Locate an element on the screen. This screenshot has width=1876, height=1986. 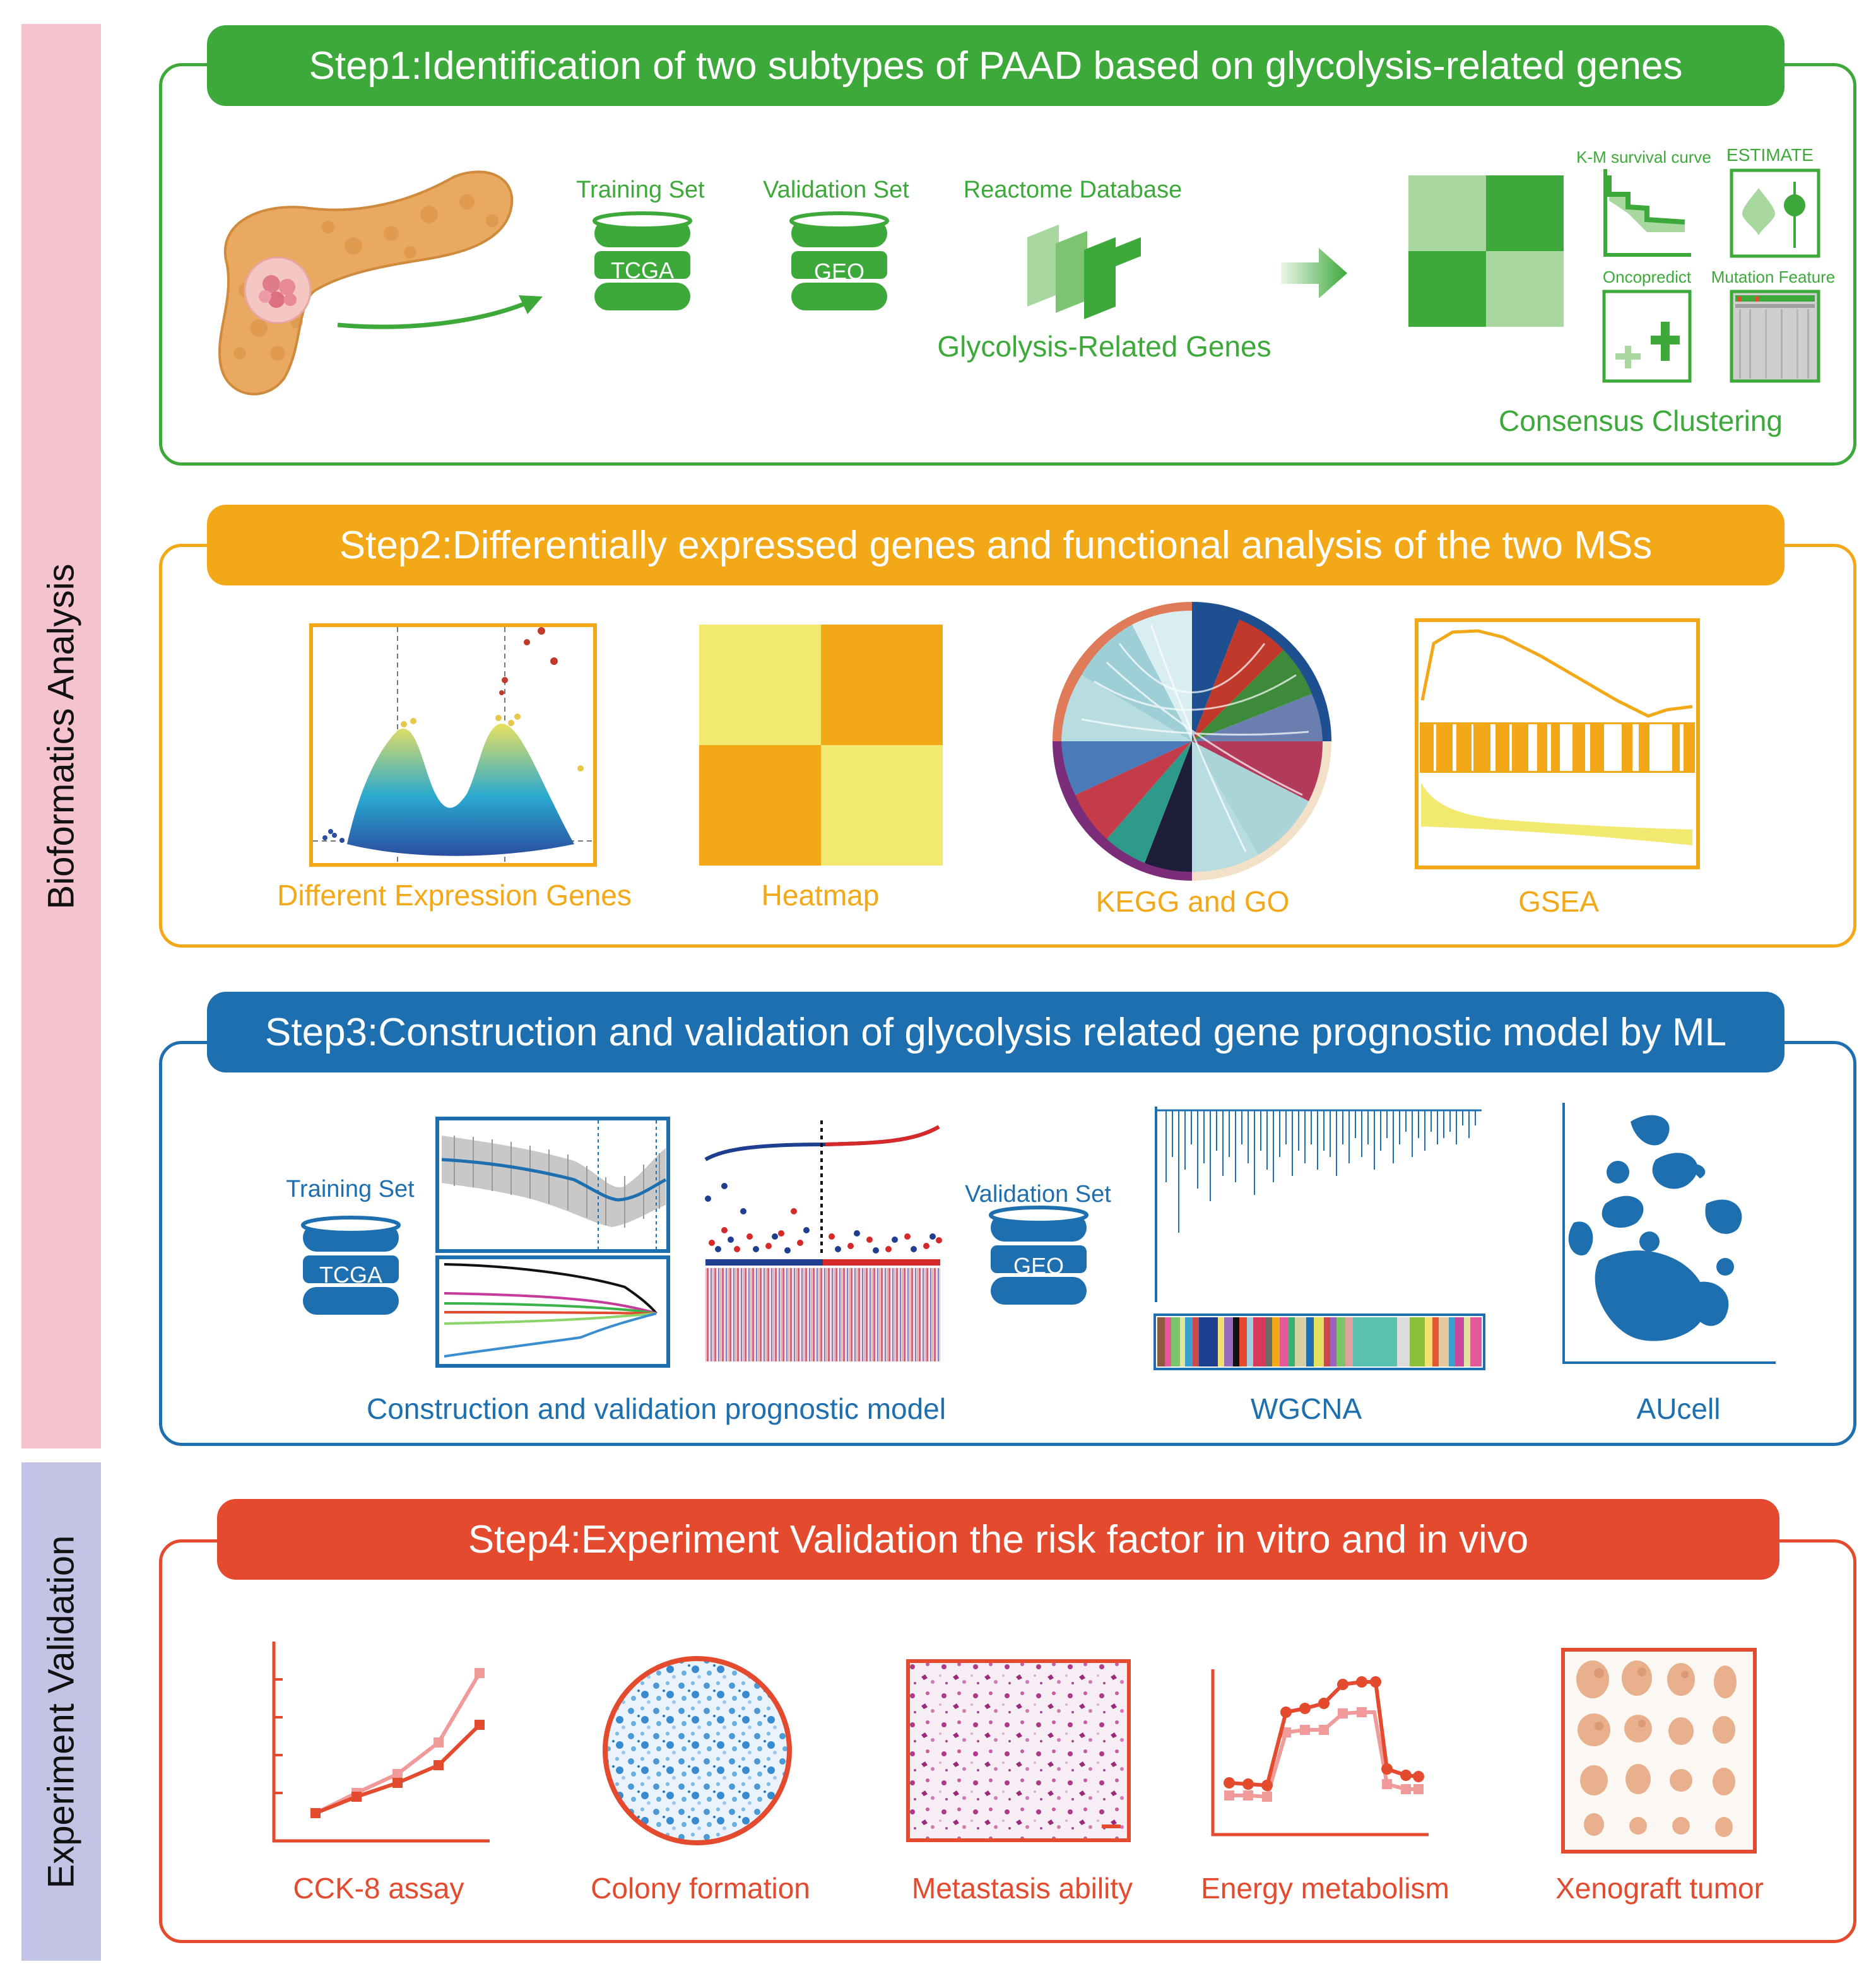
heatmap-icon is located at coordinates (821, 745).